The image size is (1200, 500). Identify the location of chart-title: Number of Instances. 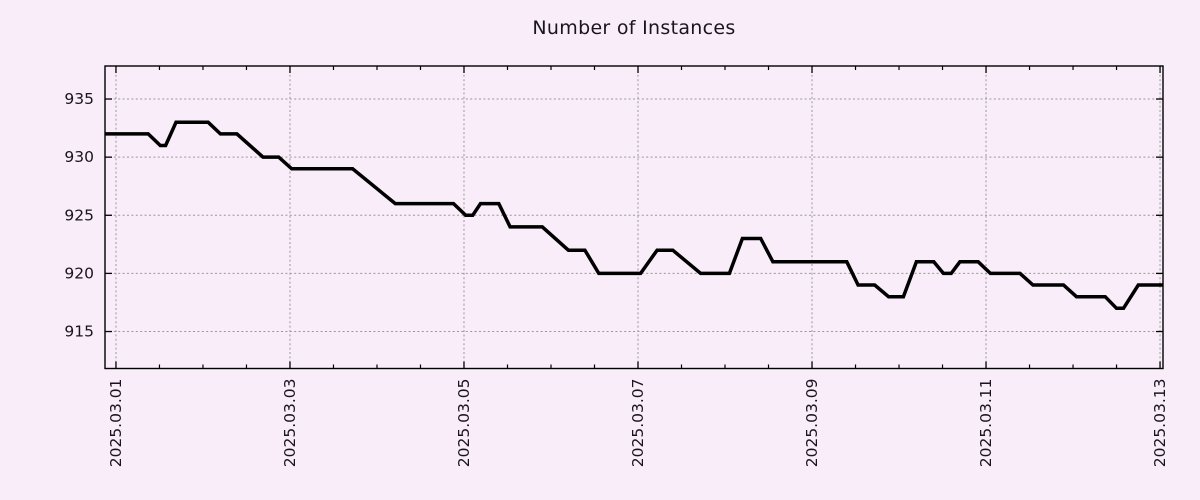
(634, 28).